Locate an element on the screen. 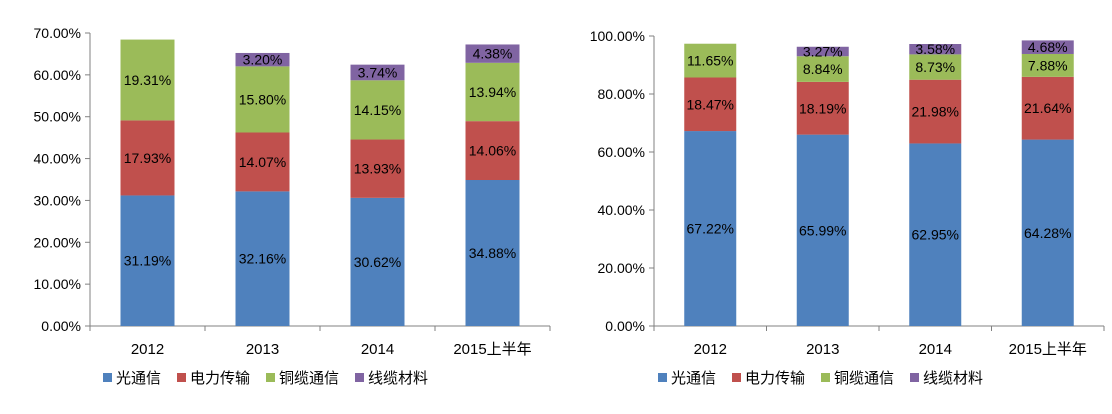  chart1-data-label-material: 3.74% is located at coordinates (378, 72).